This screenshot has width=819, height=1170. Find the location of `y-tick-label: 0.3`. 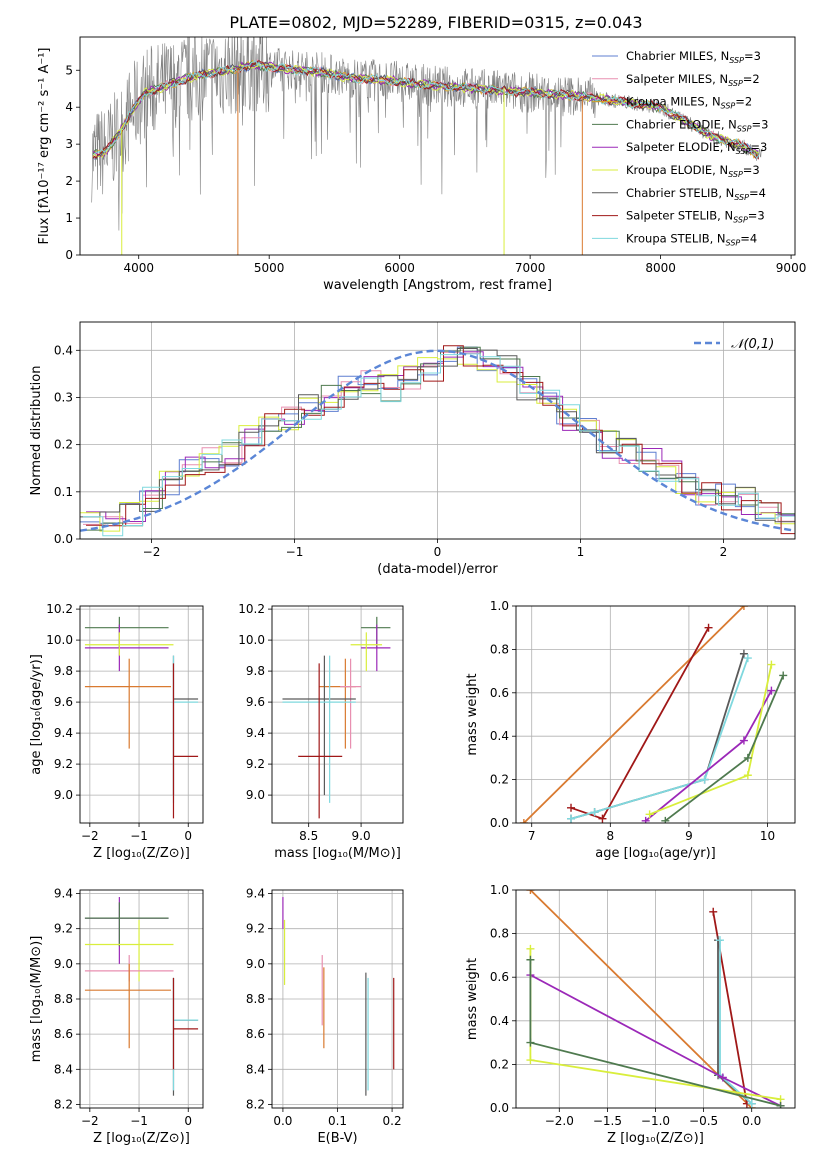

y-tick-label: 0.3 is located at coordinates (63, 397).